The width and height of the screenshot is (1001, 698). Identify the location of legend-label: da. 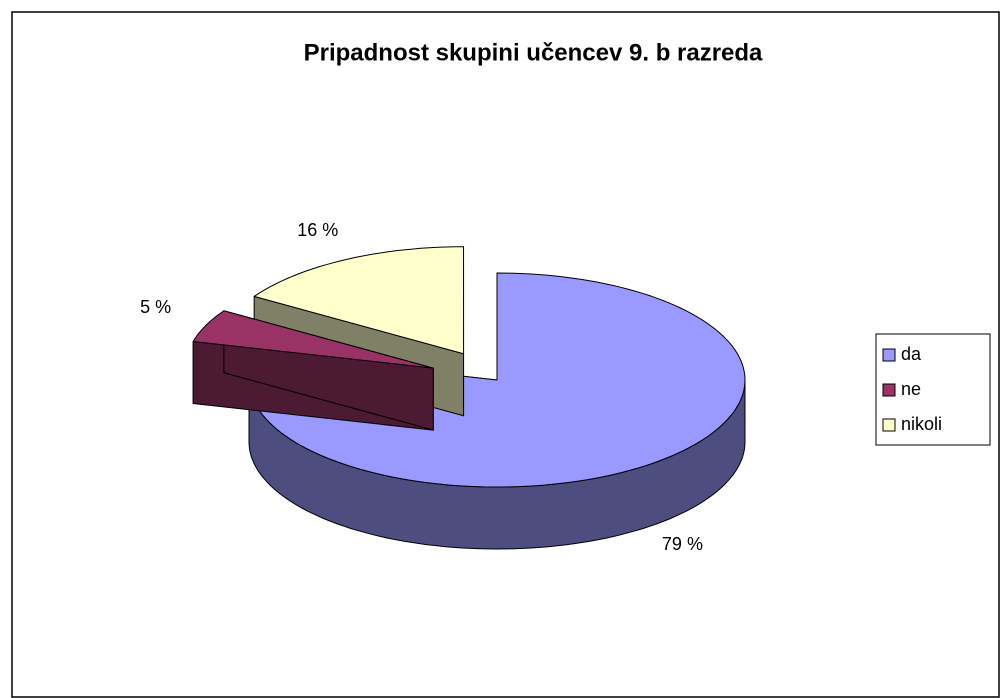
(911, 354).